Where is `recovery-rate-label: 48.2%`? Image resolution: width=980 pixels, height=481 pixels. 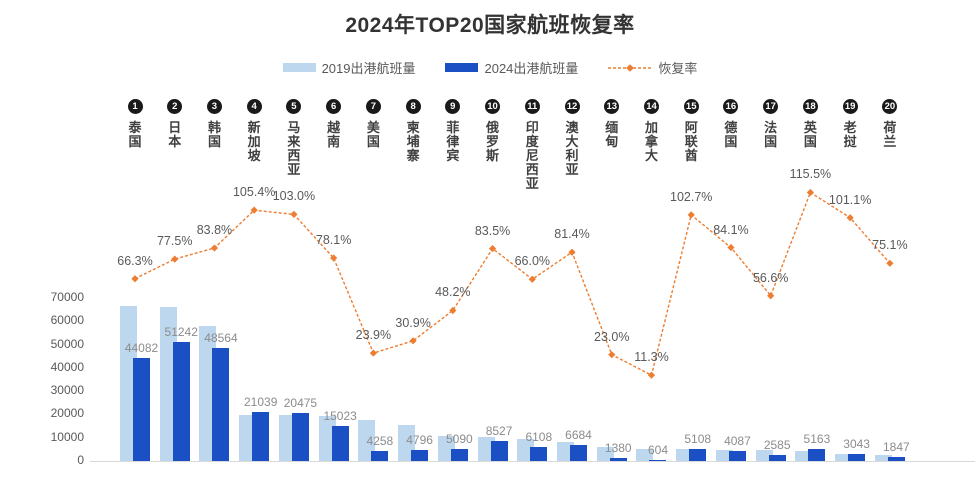
recovery-rate-label: 48.2% is located at coordinates (453, 292).